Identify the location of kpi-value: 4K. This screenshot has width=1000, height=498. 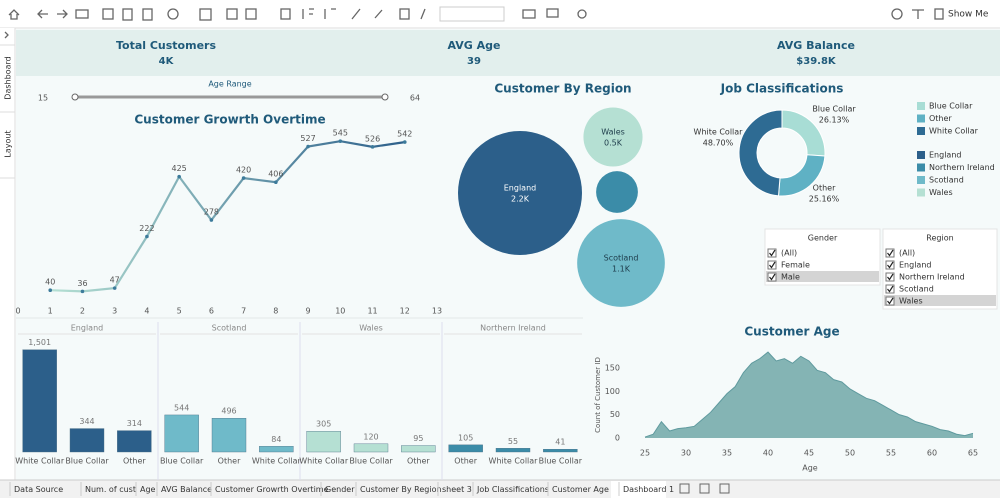
(167, 61).